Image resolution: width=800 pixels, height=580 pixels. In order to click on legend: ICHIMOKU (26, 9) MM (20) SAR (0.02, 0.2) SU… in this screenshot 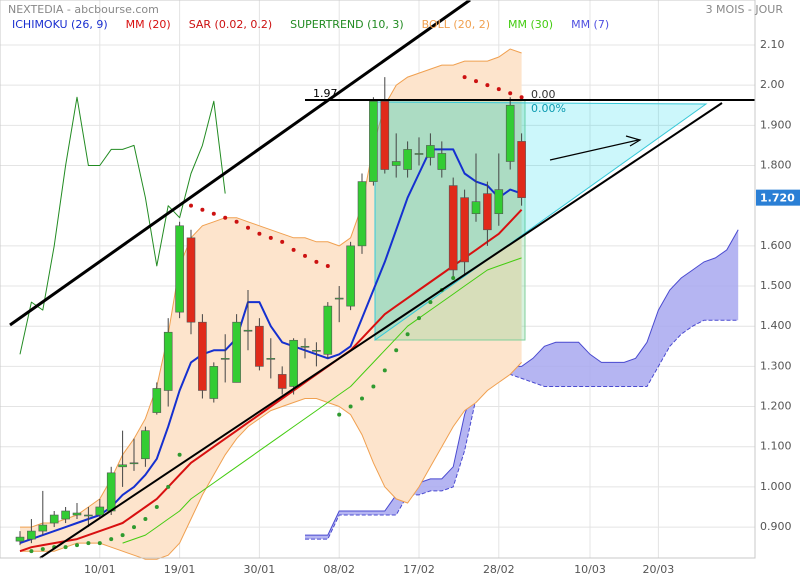, I will do `click(310, 24)`.